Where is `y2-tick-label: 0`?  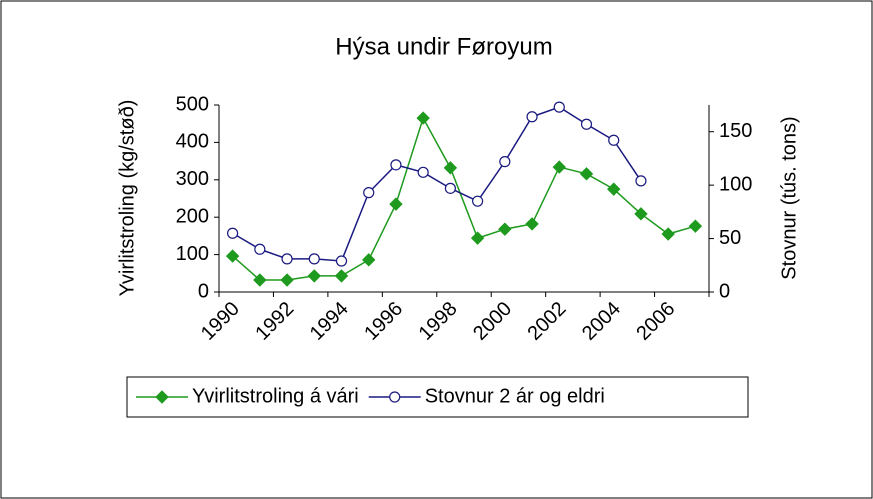 y2-tick-label: 0 is located at coordinates (724, 291).